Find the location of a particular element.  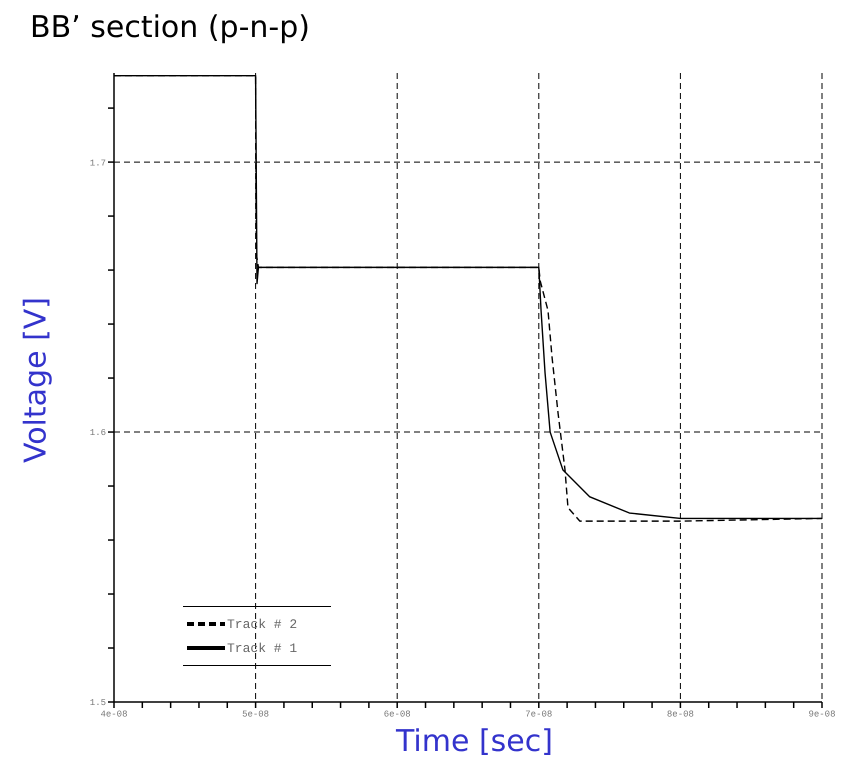

x-tick-label: 7e-08 is located at coordinates (538, 714).